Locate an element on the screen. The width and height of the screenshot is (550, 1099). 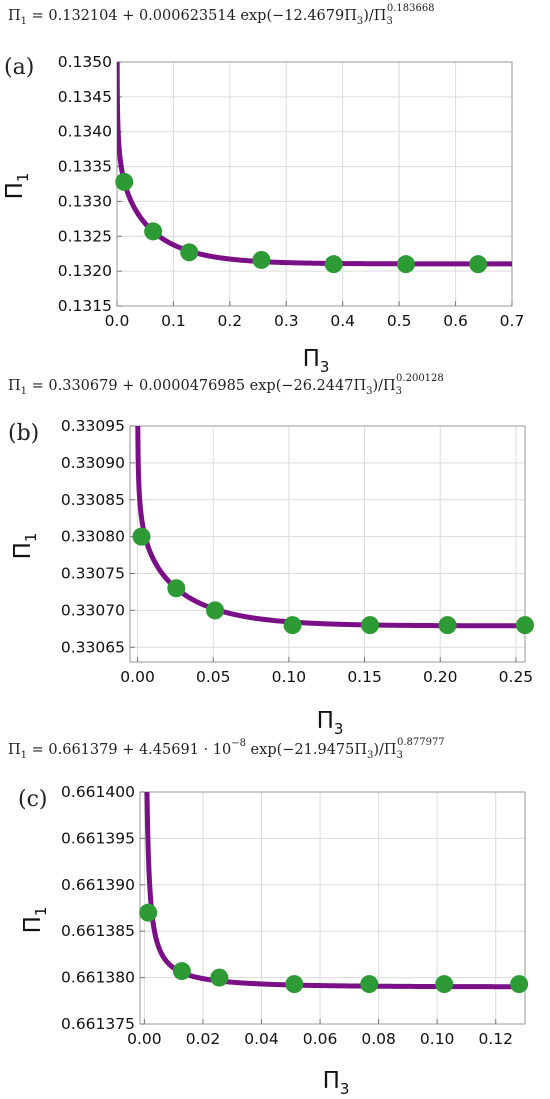
x-tick-label-c-2: 0.04 is located at coordinates (261, 1039).